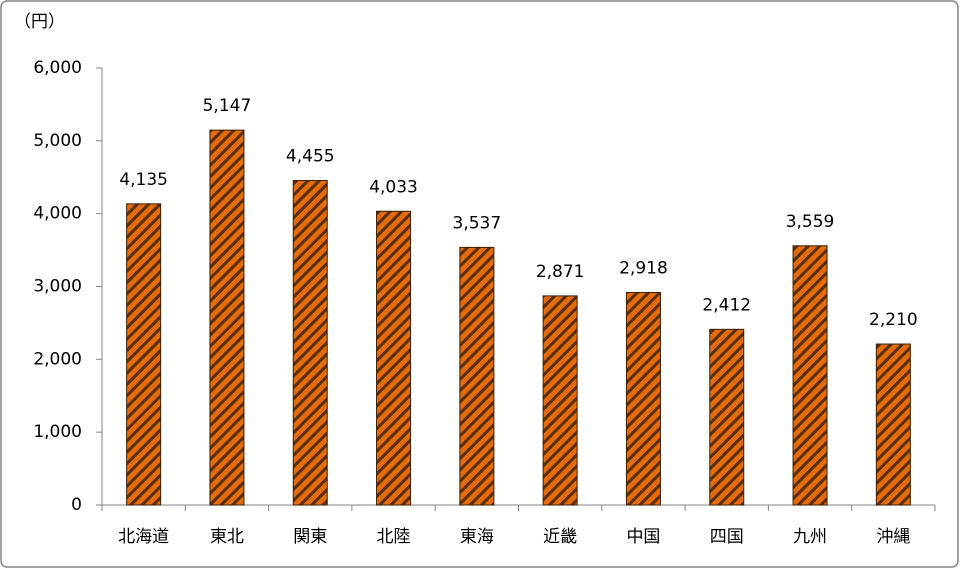 The image size is (960, 569). Describe the element at coordinates (57, 68) in the screenshot. I see `y-tick-label: 6,000` at that location.